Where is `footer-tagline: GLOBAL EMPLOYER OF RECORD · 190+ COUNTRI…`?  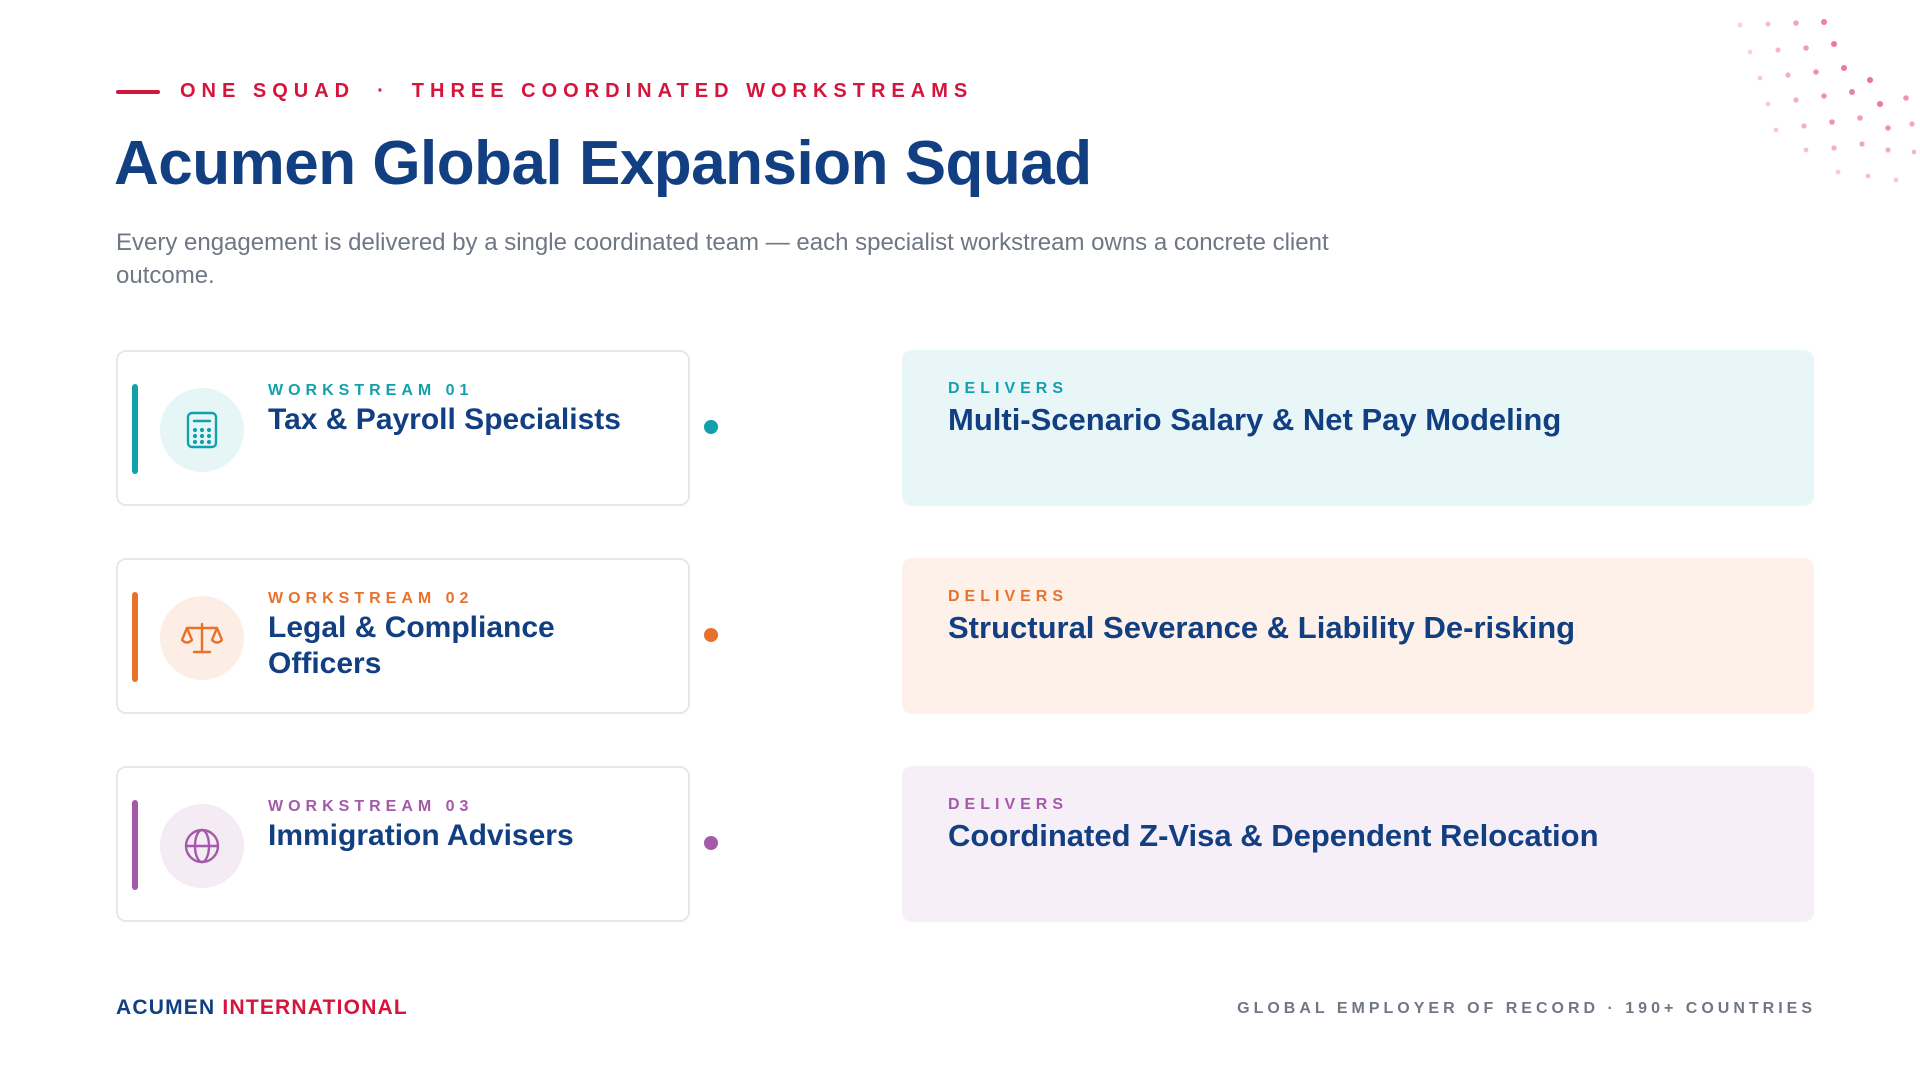
footer-tagline: GLOBAL EMPLOYER OF RECORD · 190+ COUNTRI… is located at coordinates (1526, 1008).